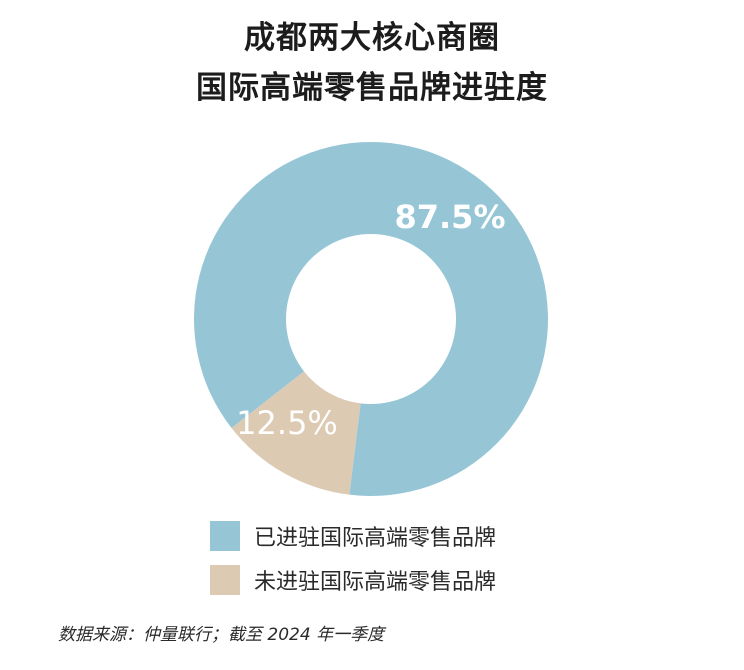  I want to click on slice-not-entered, so click(296, 433).